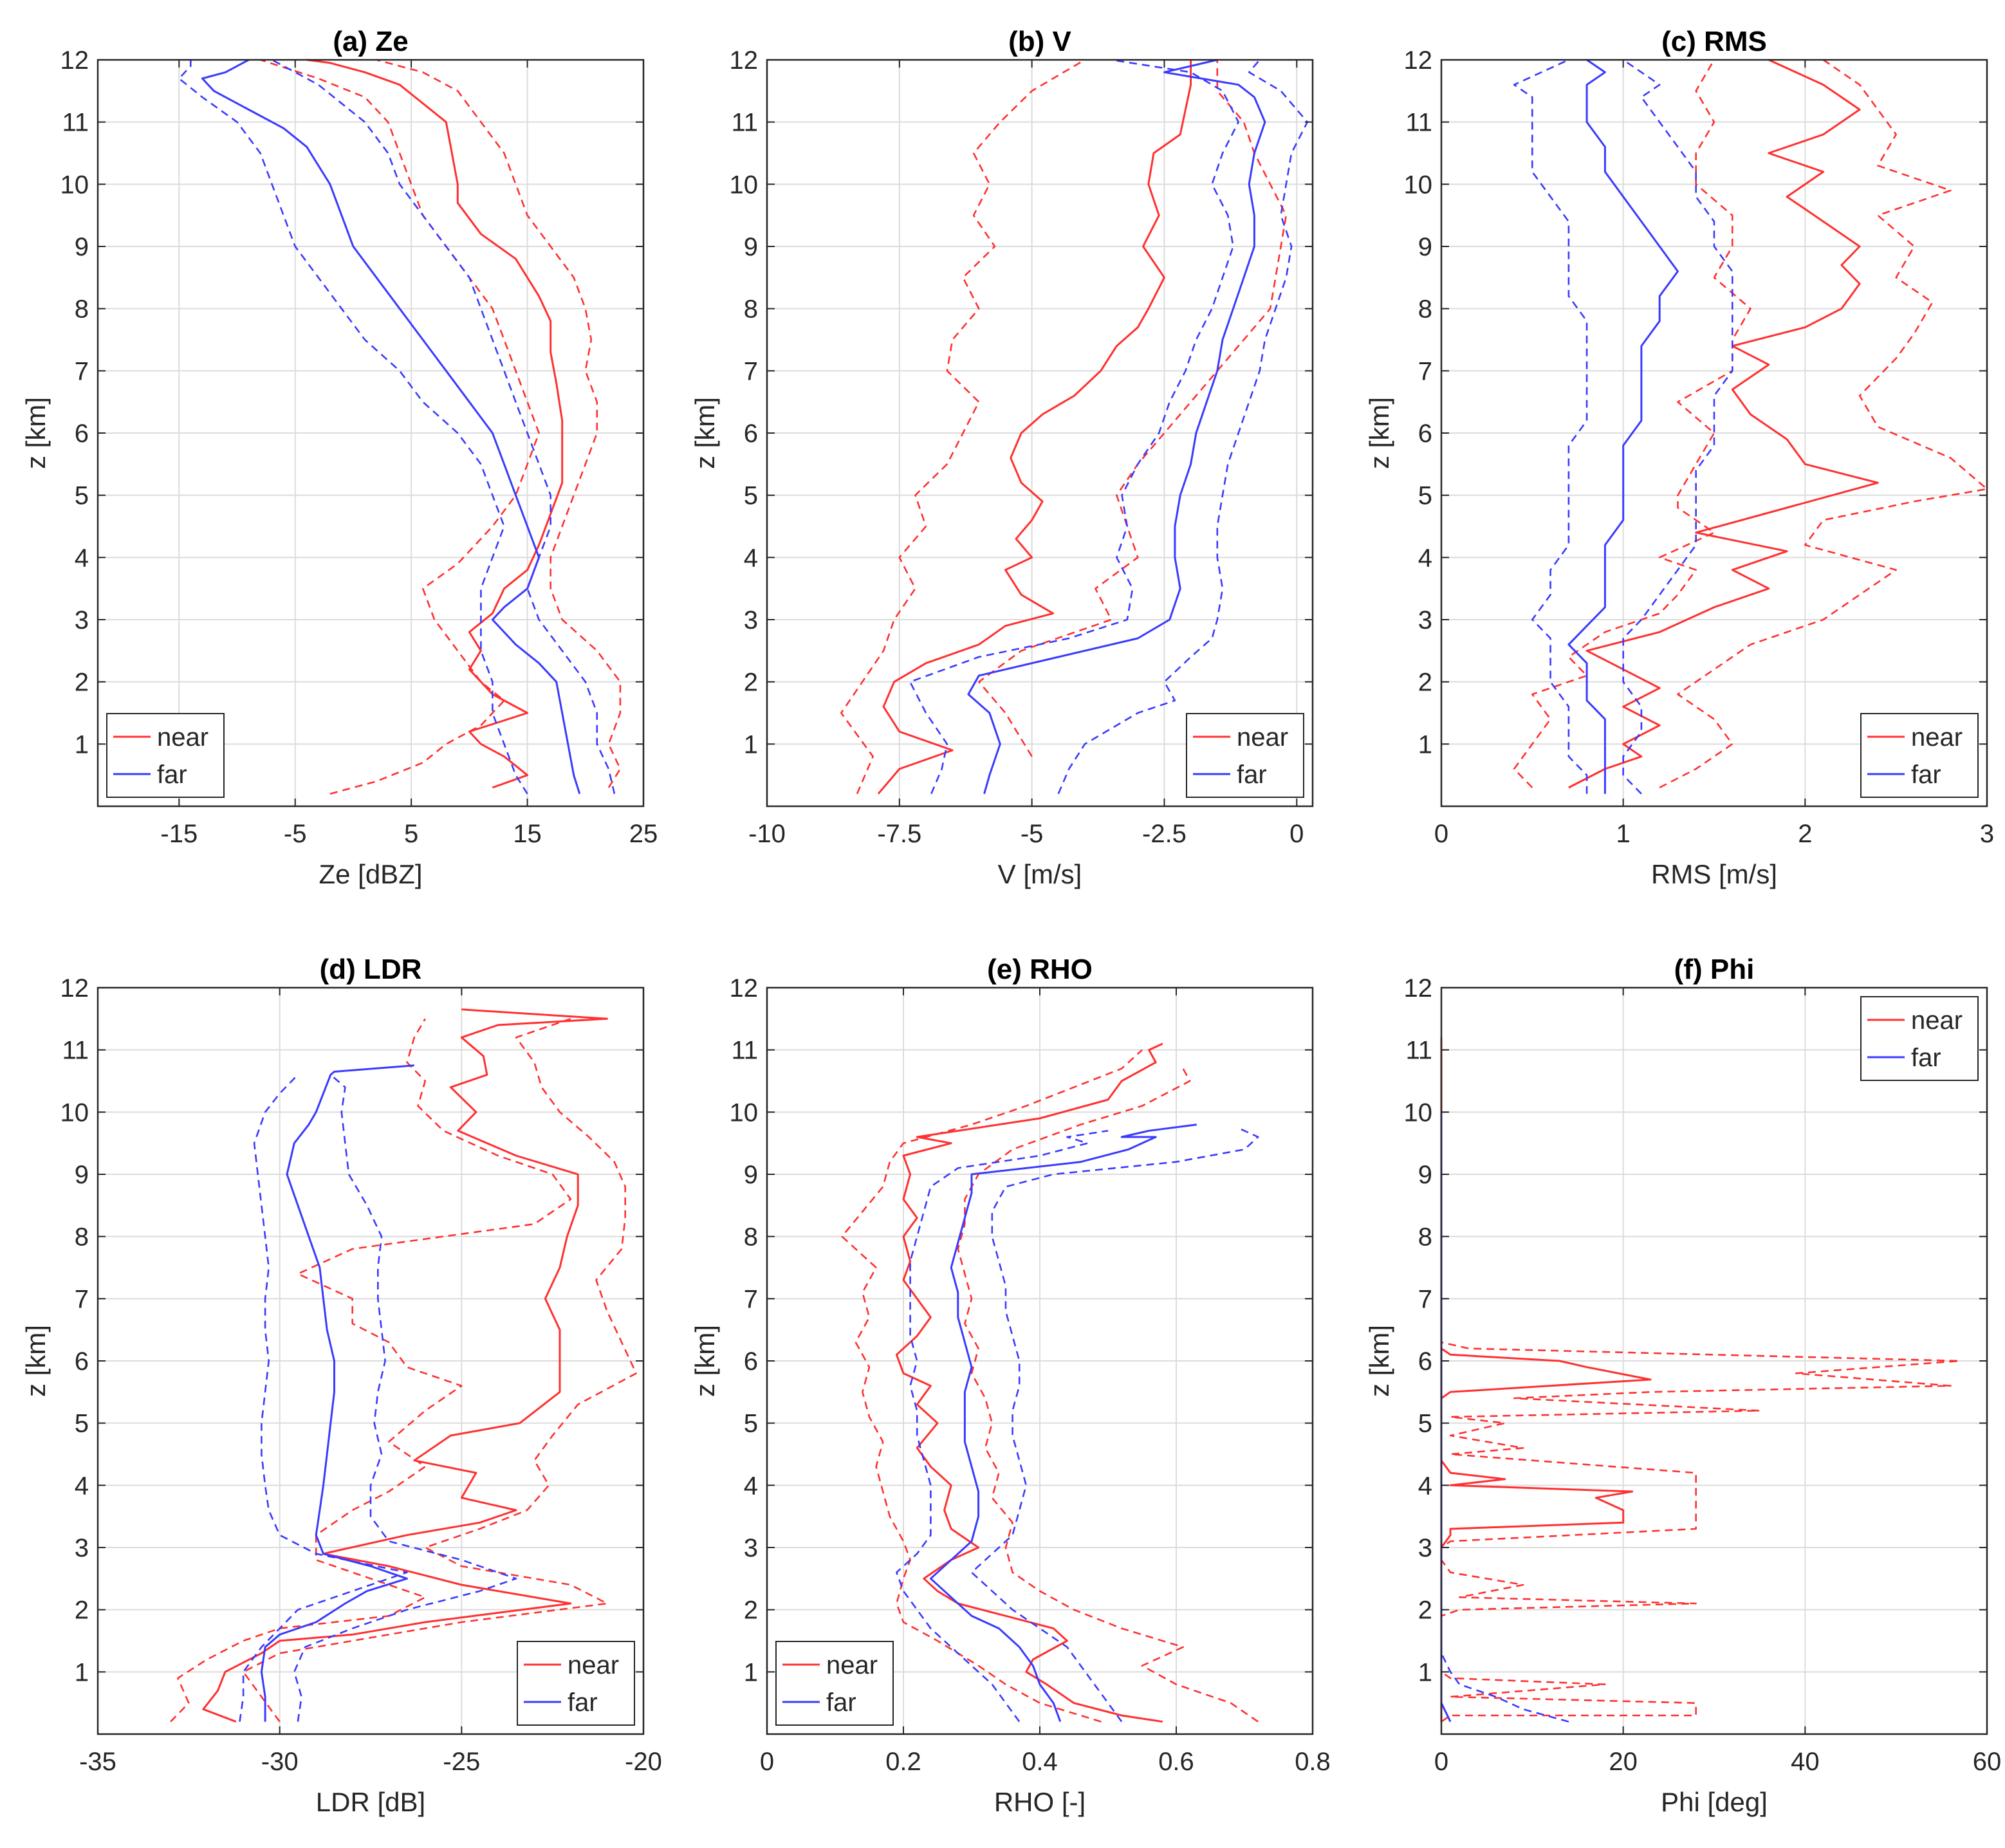 The height and width of the screenshot is (1848, 2005). I want to click on x-tick-label: -15, so click(179, 834).